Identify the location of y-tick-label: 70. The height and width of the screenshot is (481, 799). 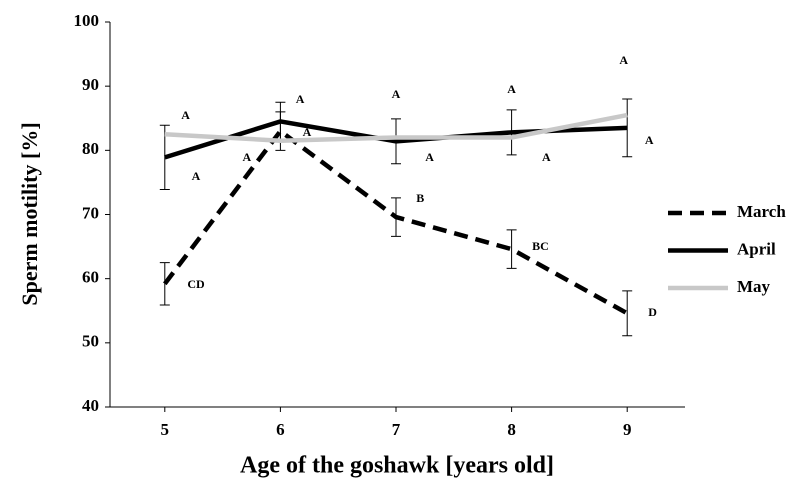
(90, 212).